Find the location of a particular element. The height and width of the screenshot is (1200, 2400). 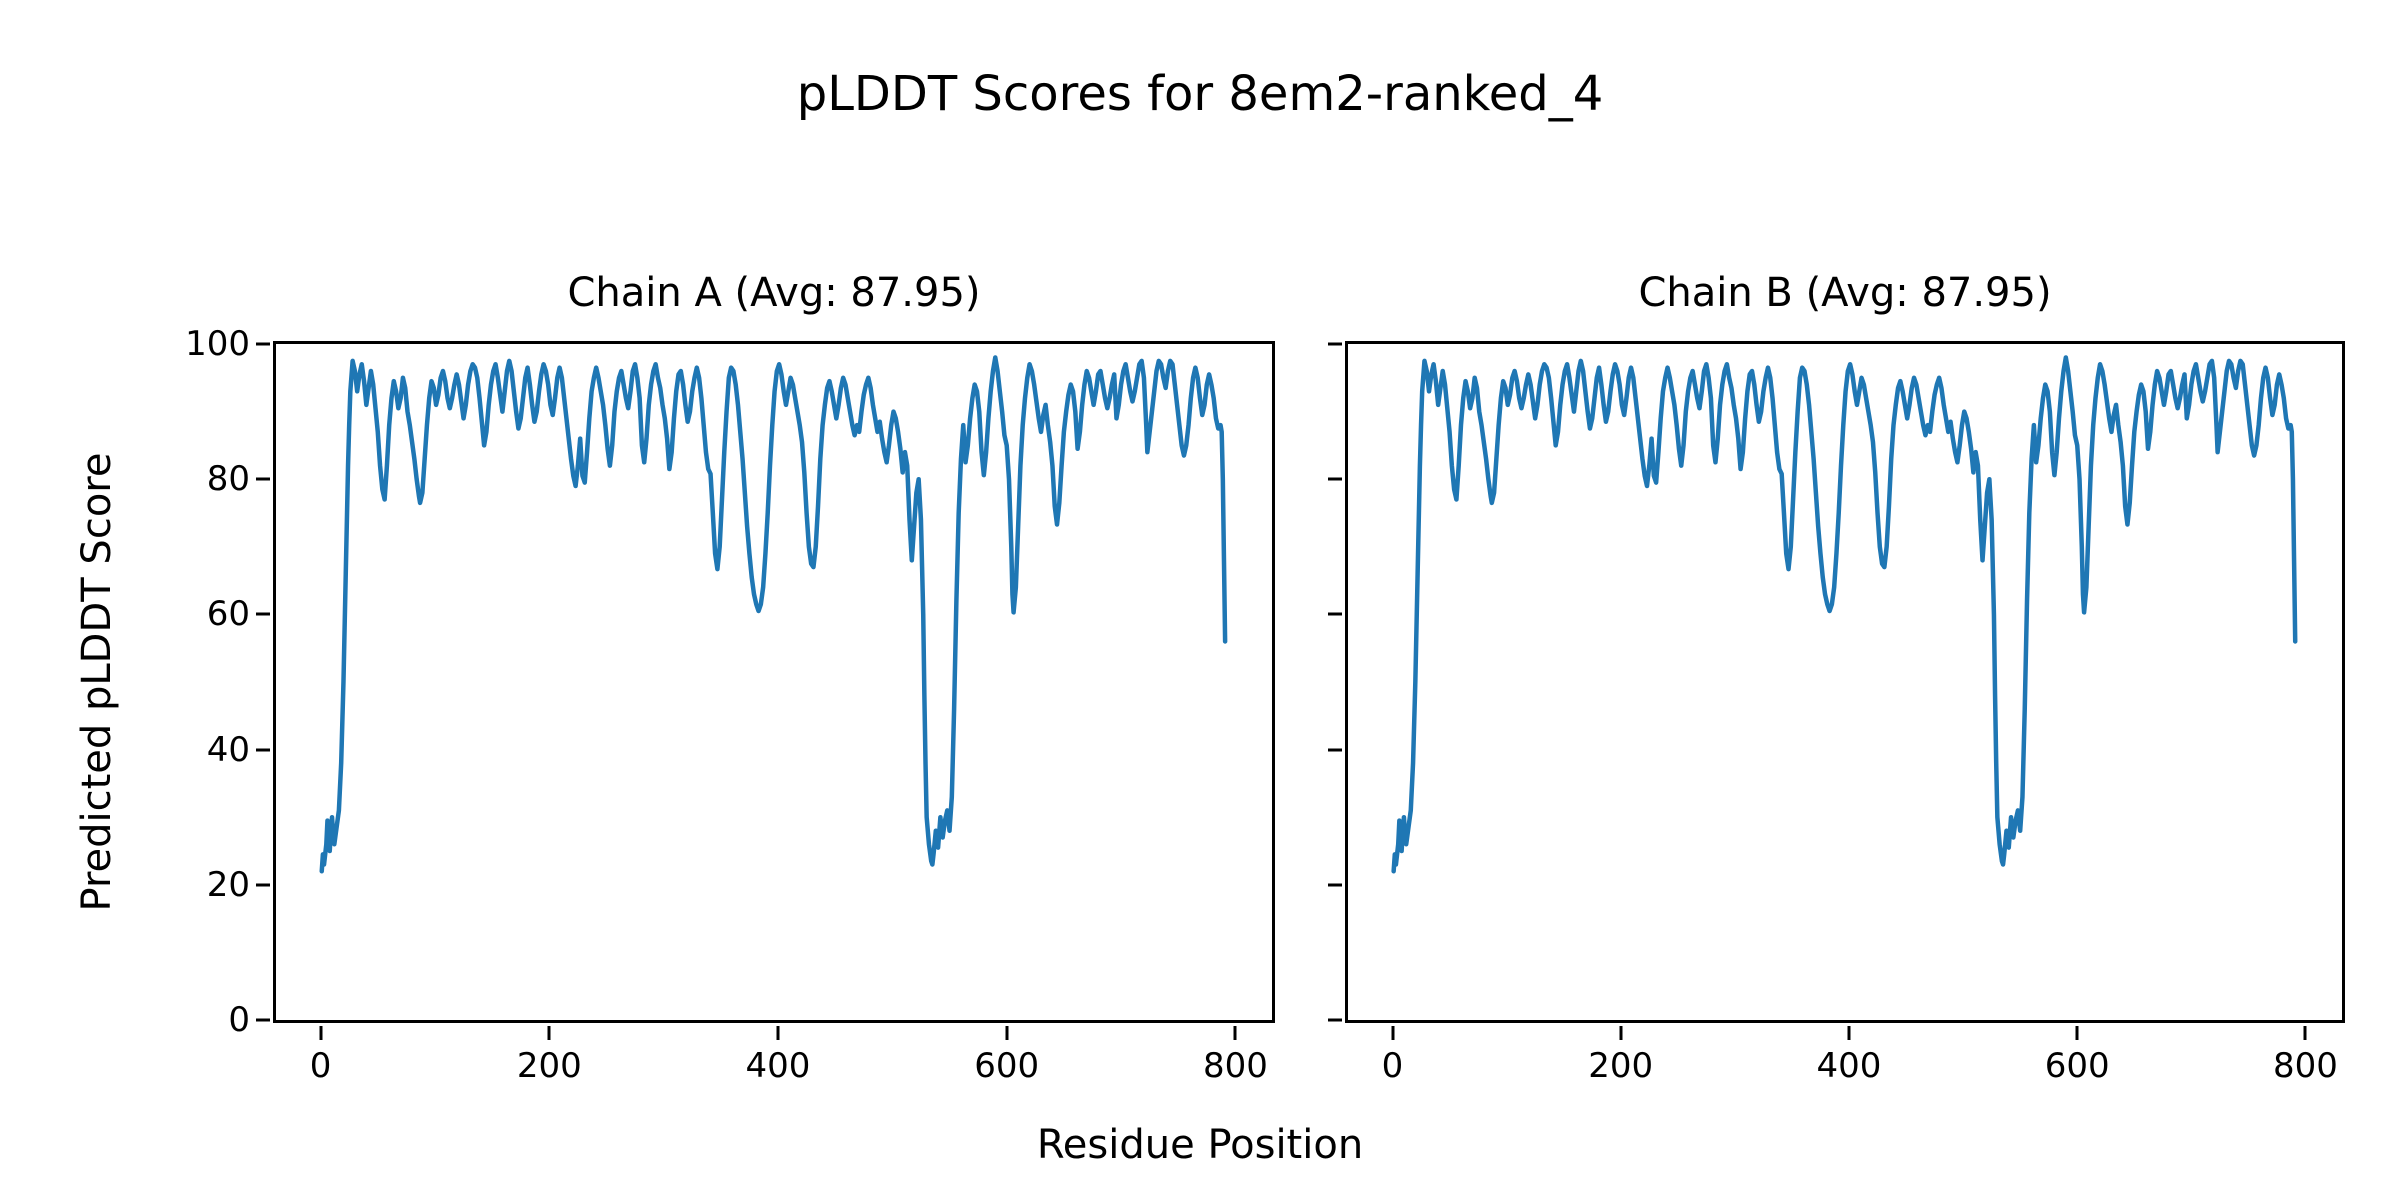

y-tick-label: 100 is located at coordinates (217, 344).